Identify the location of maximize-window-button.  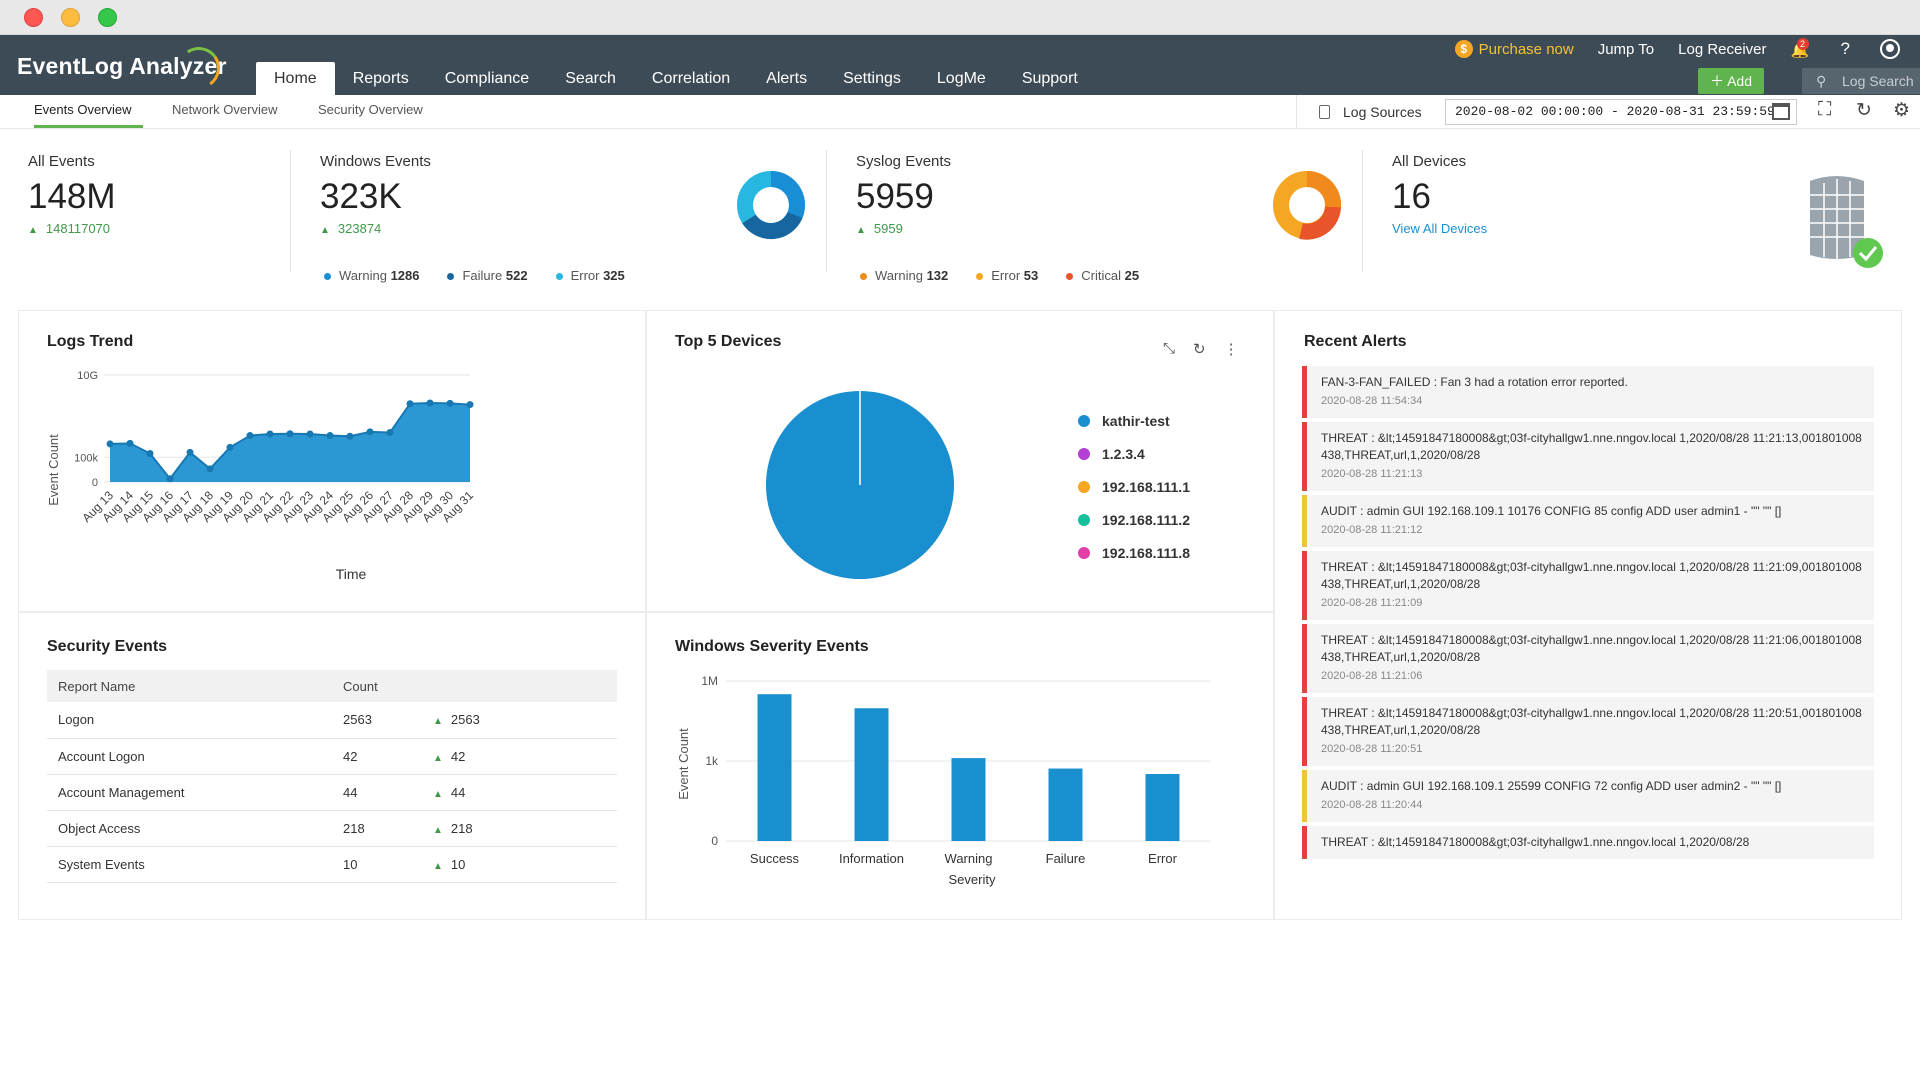
(107, 17).